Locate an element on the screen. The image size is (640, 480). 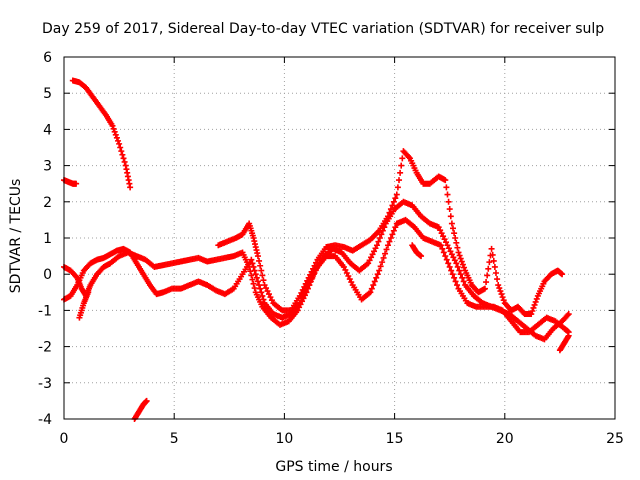
x-tick-label: 10 is located at coordinates (284, 439).